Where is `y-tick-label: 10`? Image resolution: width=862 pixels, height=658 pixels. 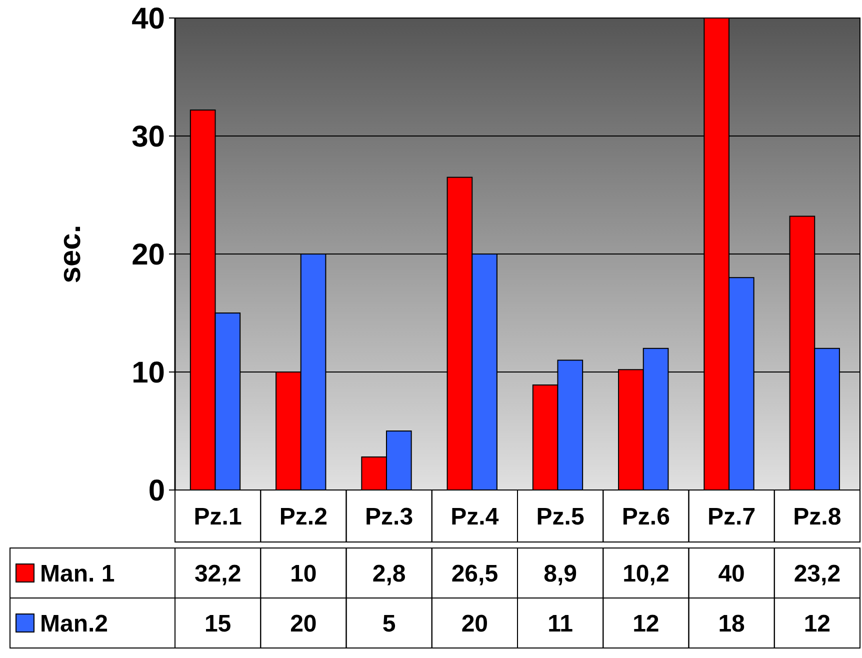 y-tick-label: 10 is located at coordinates (148, 373).